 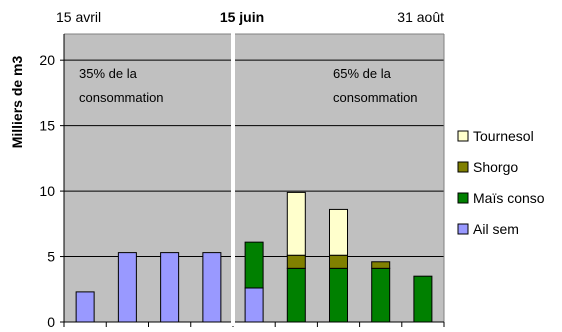 What do you see at coordinates (509, 198) in the screenshot?
I see `legend-label: Maïs conso` at bounding box center [509, 198].